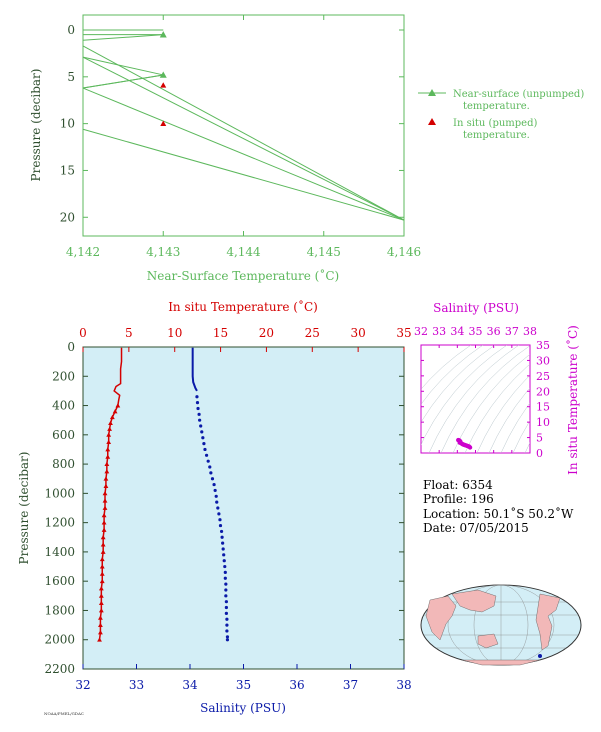  What do you see at coordinates (518, 94) in the screenshot?
I see `legend-near-surface-line1: Near-surface (unpumped)` at bounding box center [518, 94].